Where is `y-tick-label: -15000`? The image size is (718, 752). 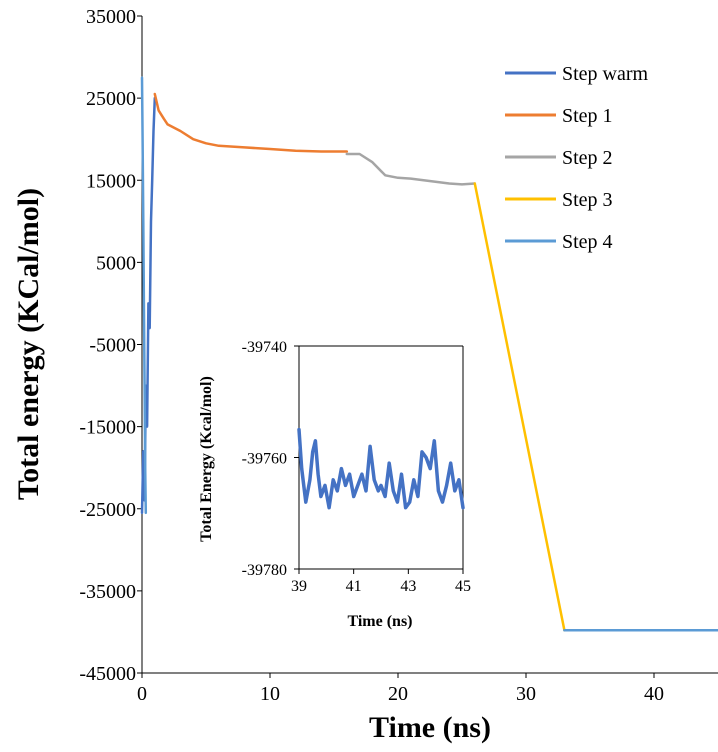 y-tick-label: -15000 is located at coordinates (107, 428).